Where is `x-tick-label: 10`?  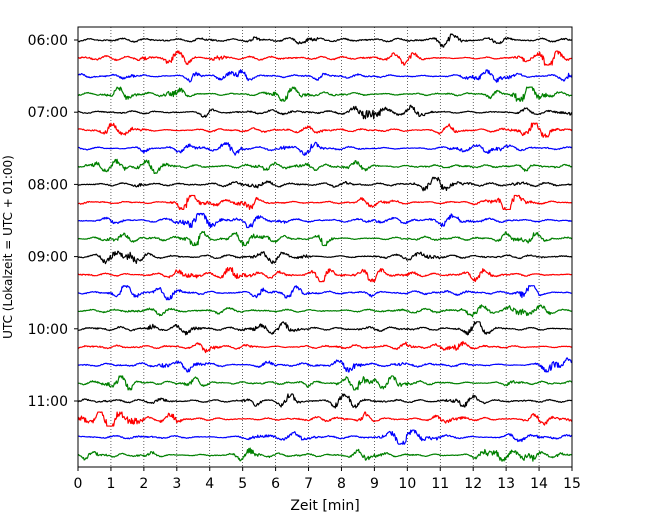
x-tick-label: 10 is located at coordinates (407, 484).